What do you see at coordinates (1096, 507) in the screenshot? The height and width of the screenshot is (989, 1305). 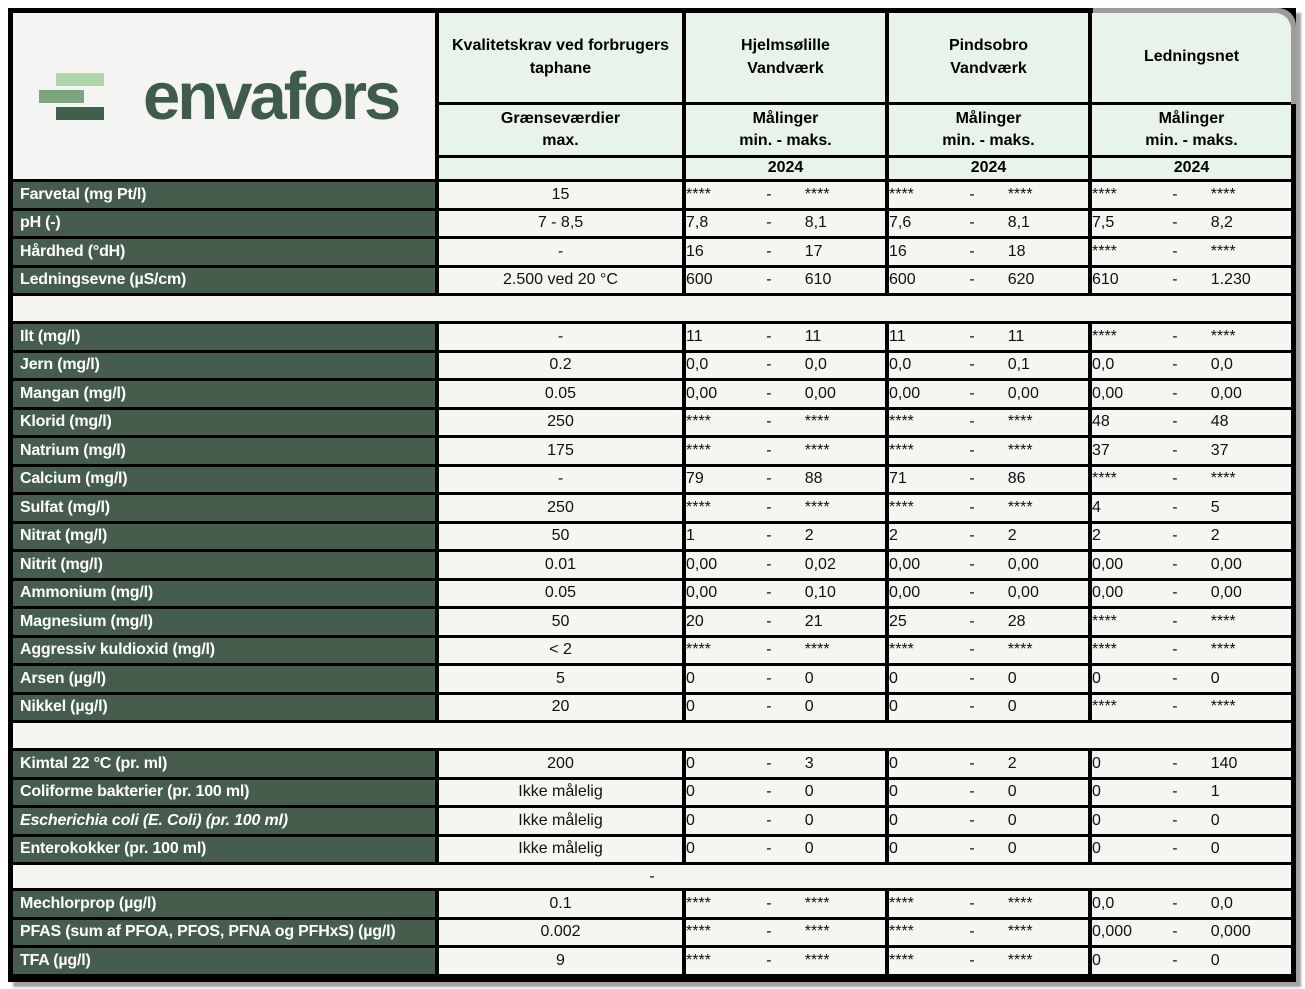 I see `min-value: 4` at bounding box center [1096, 507].